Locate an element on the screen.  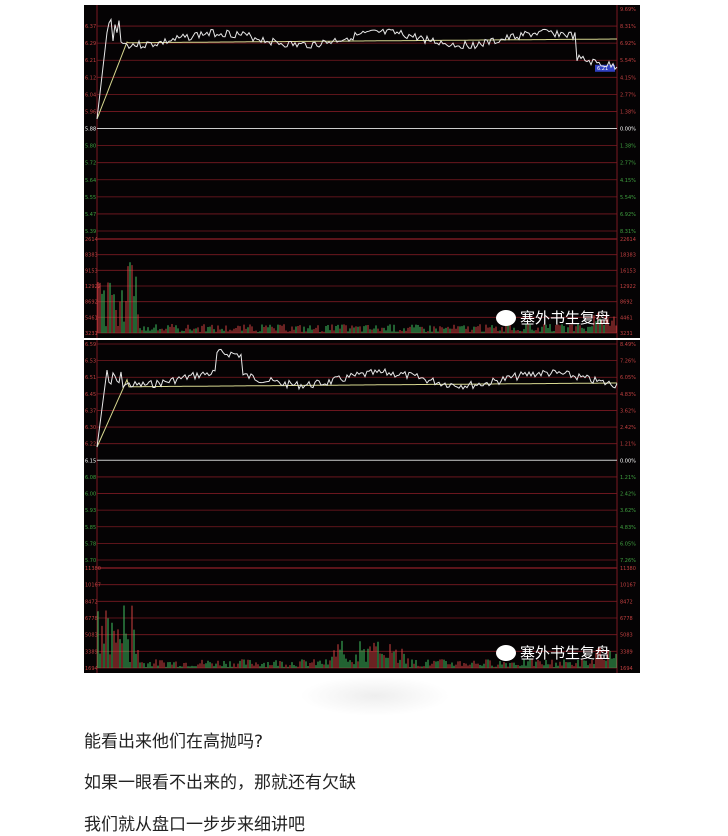
volume-tick-label: 2614 is located at coordinates (91, 240).